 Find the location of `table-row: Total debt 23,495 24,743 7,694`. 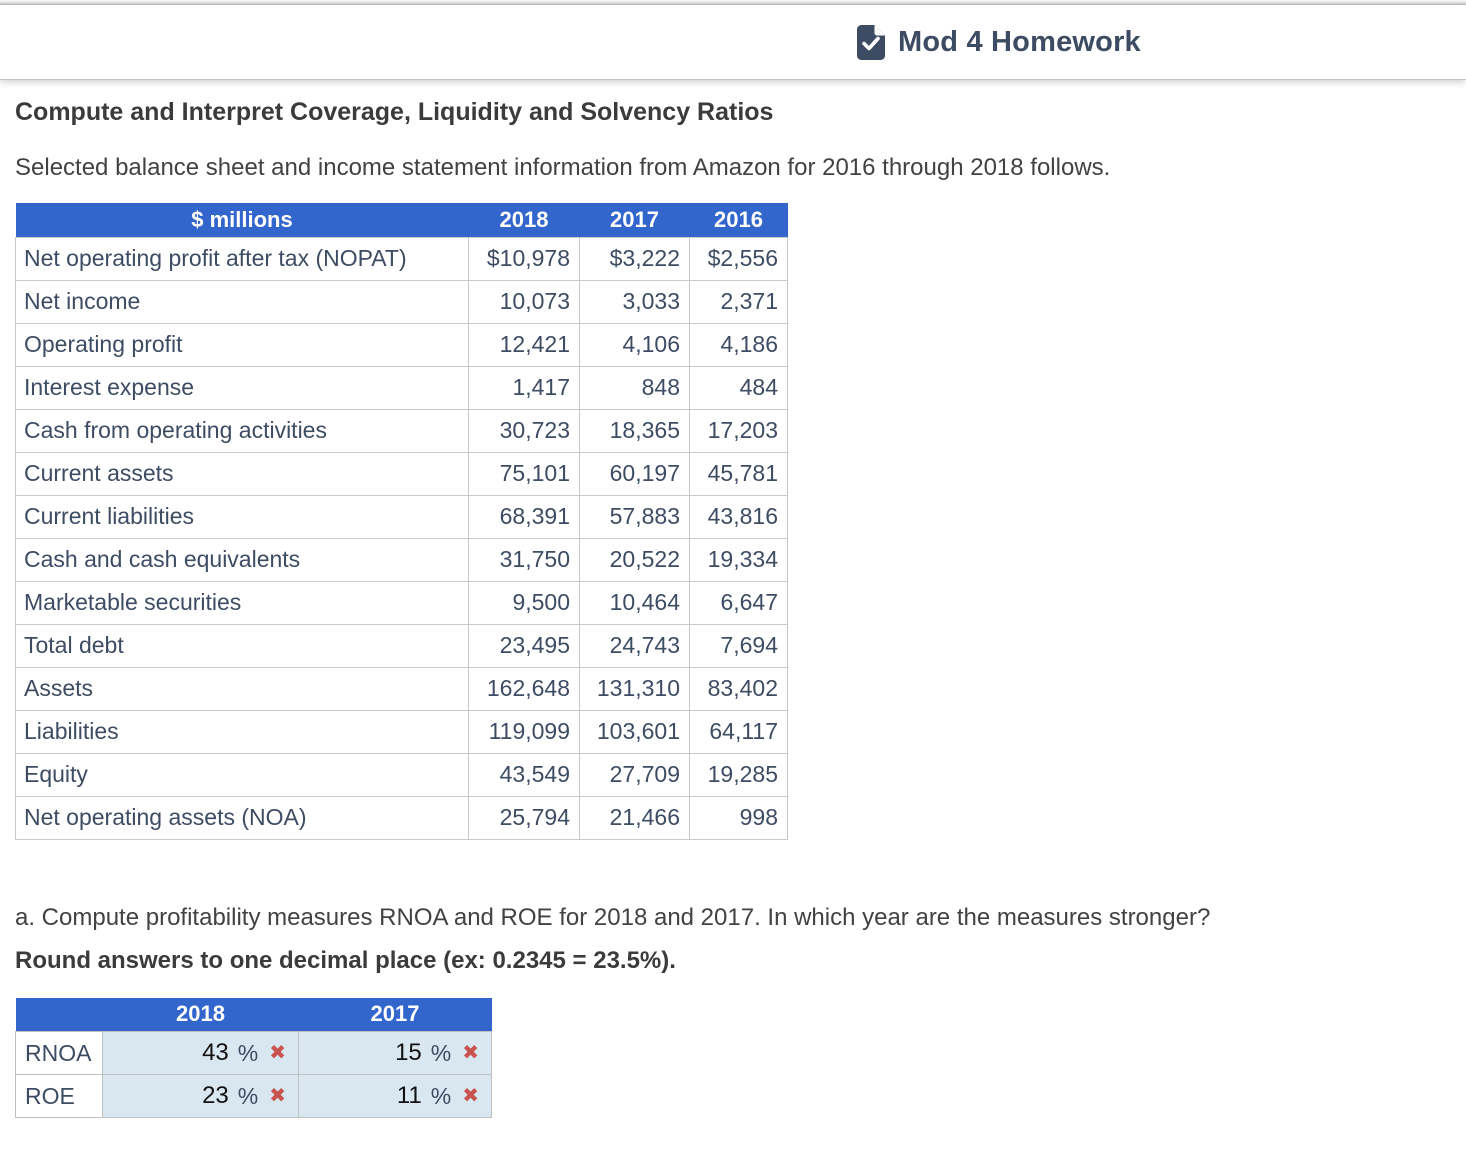

table-row: Total debt 23,495 24,743 7,694 is located at coordinates (401, 645).